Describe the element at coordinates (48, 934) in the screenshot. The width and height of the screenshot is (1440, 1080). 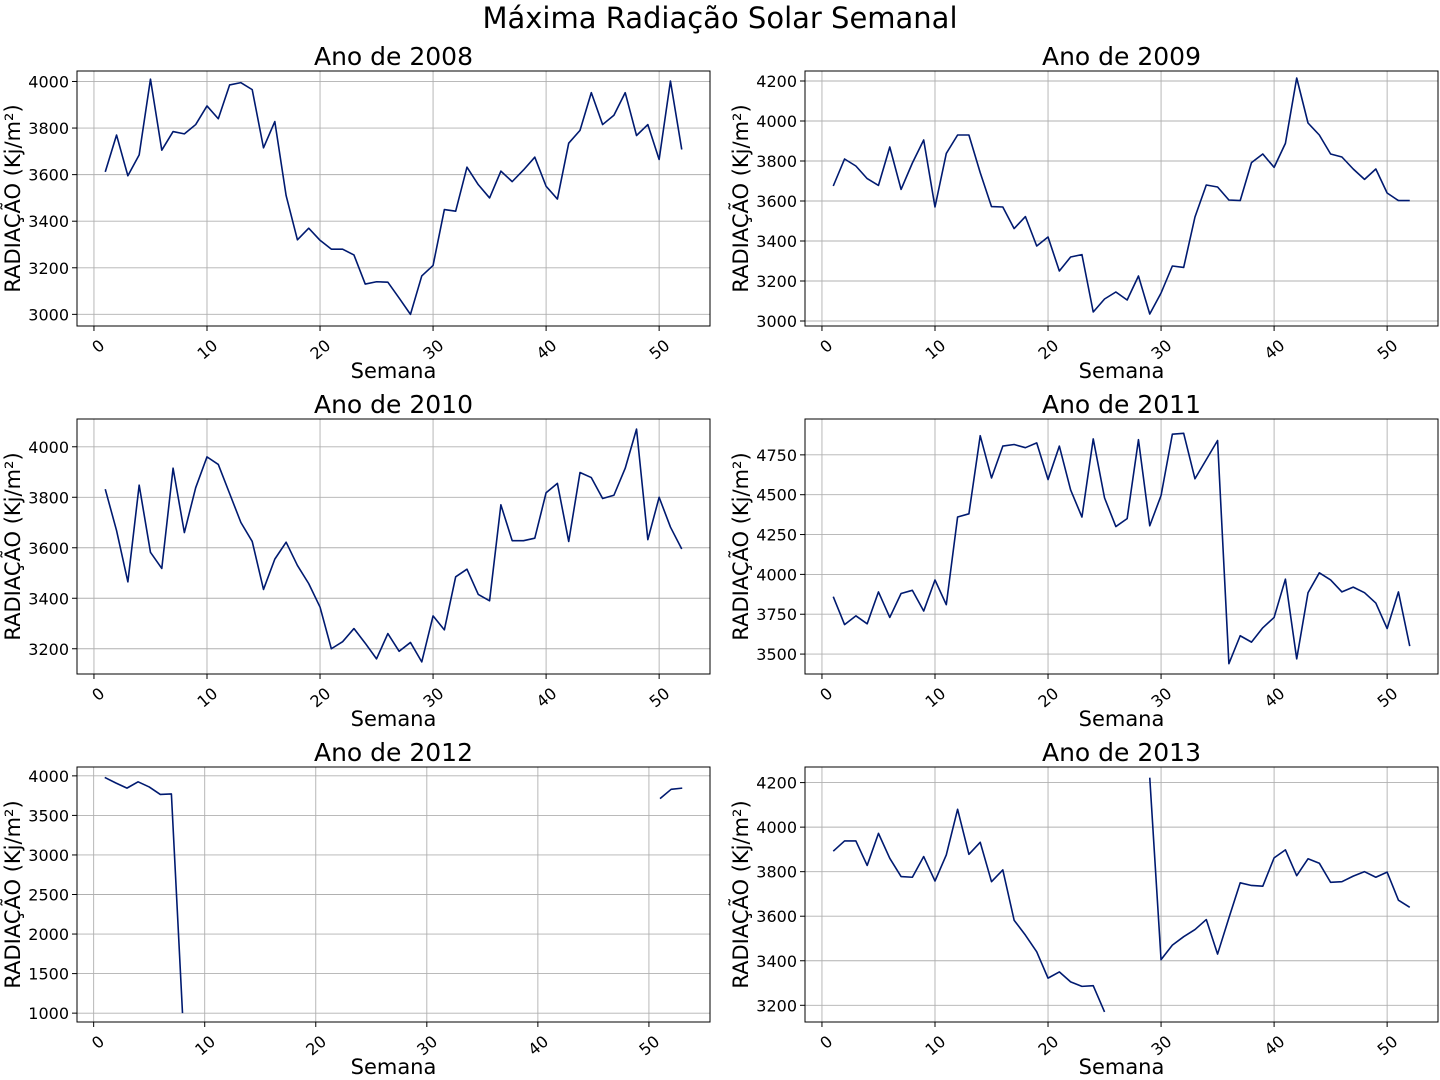
I see `y-tick-label: 2000` at that location.